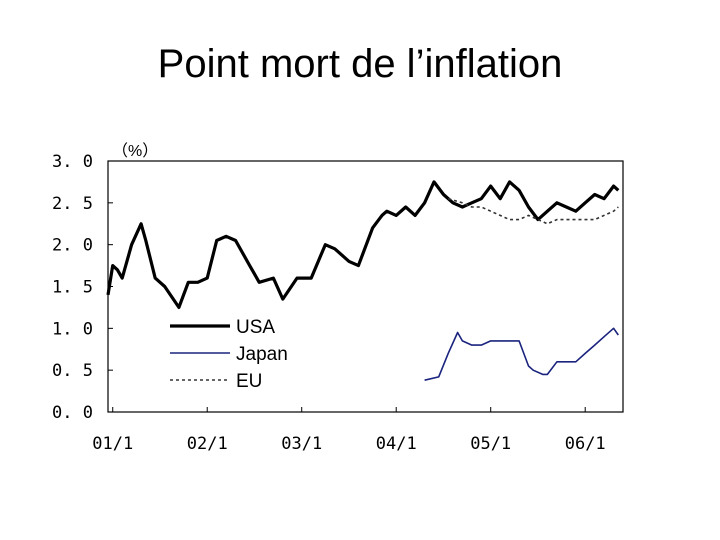 The image size is (720, 540). I want to click on y-tick-label: 0. 5, so click(72, 371).